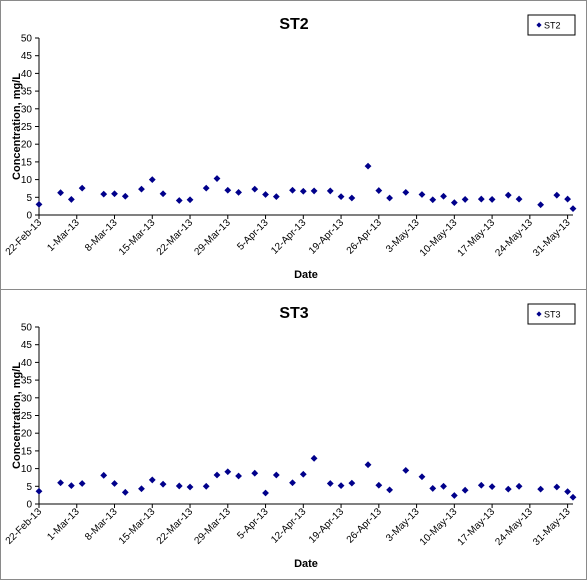  What do you see at coordinates (27, 469) in the screenshot?
I see `y-tick-label: 10` at bounding box center [27, 469].